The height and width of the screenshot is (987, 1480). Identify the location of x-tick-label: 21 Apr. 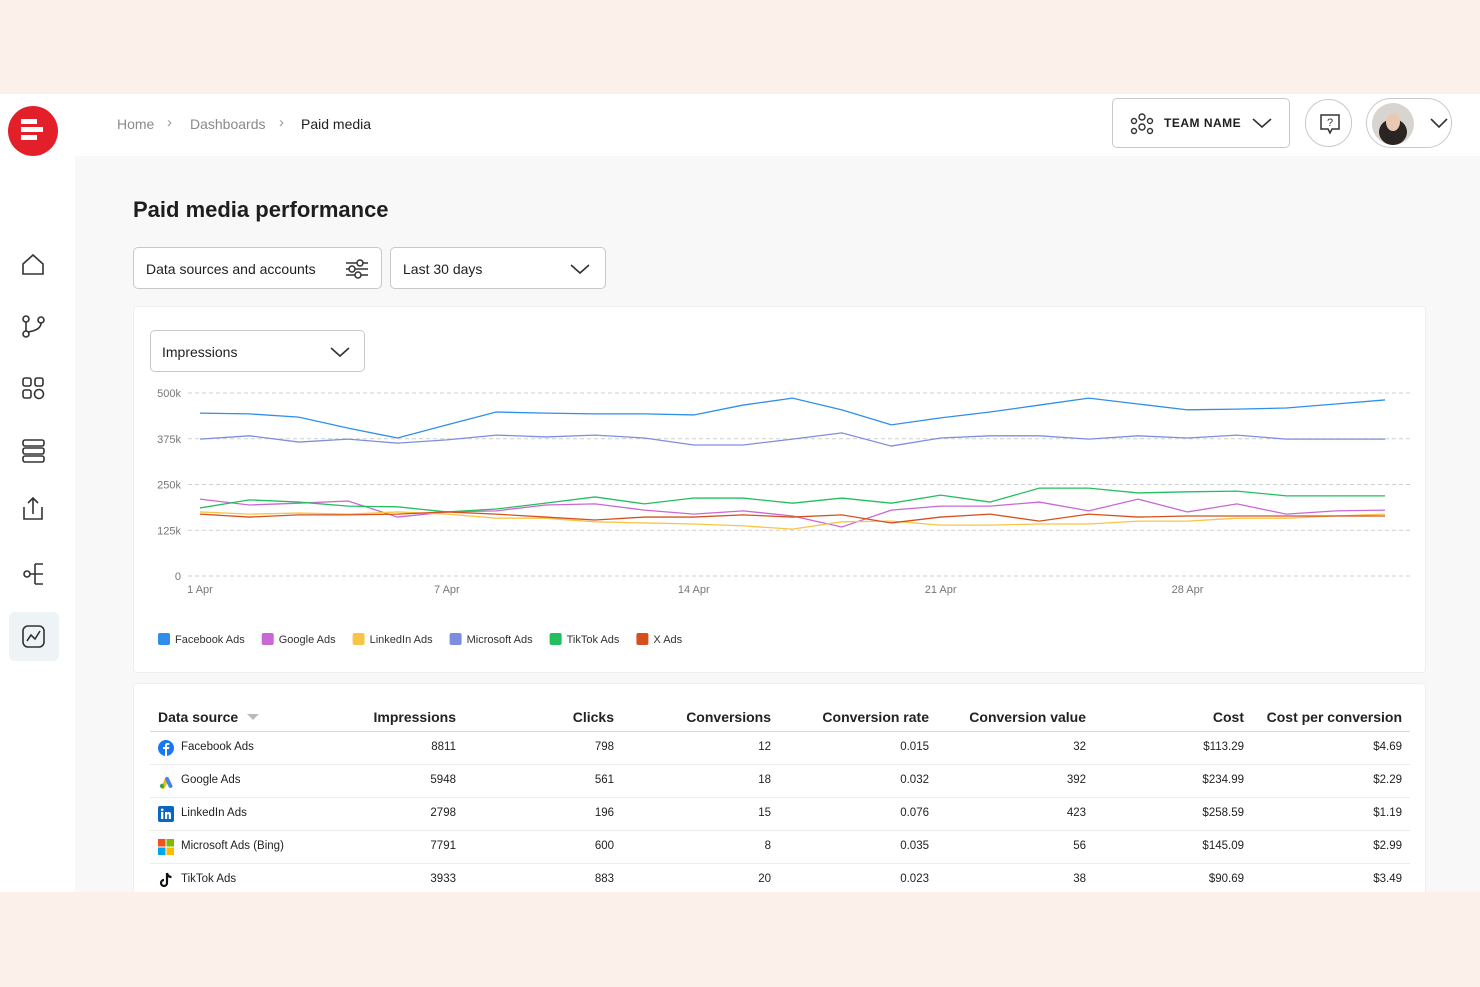
(941, 590).